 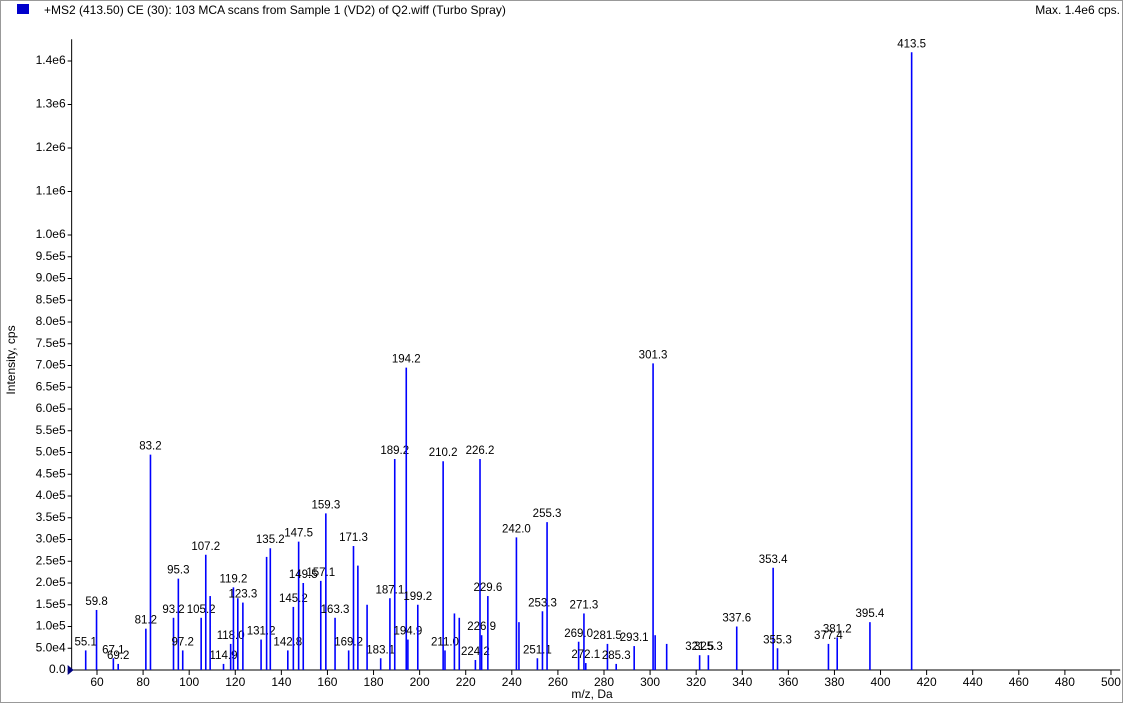 What do you see at coordinates (1077, 10) in the screenshot?
I see `max-label: Max. 1.4e6 cps.` at bounding box center [1077, 10].